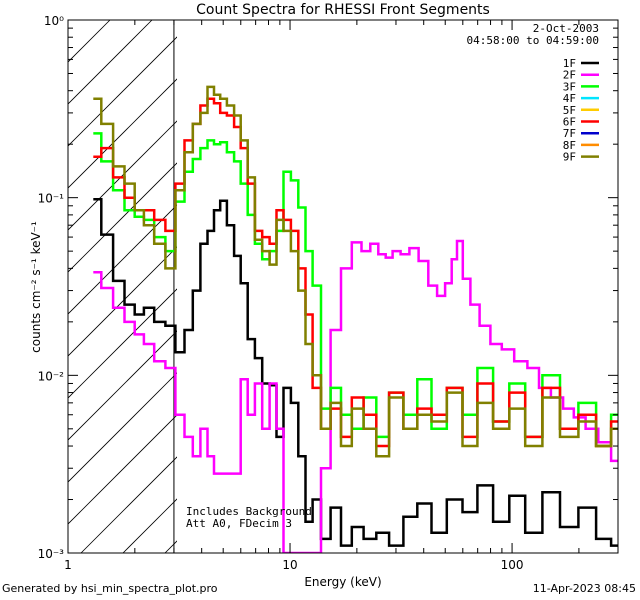 The height and width of the screenshot is (600, 640). Describe the element at coordinates (569, 133) in the screenshot. I see `legend-label-7F: 7F` at that location.